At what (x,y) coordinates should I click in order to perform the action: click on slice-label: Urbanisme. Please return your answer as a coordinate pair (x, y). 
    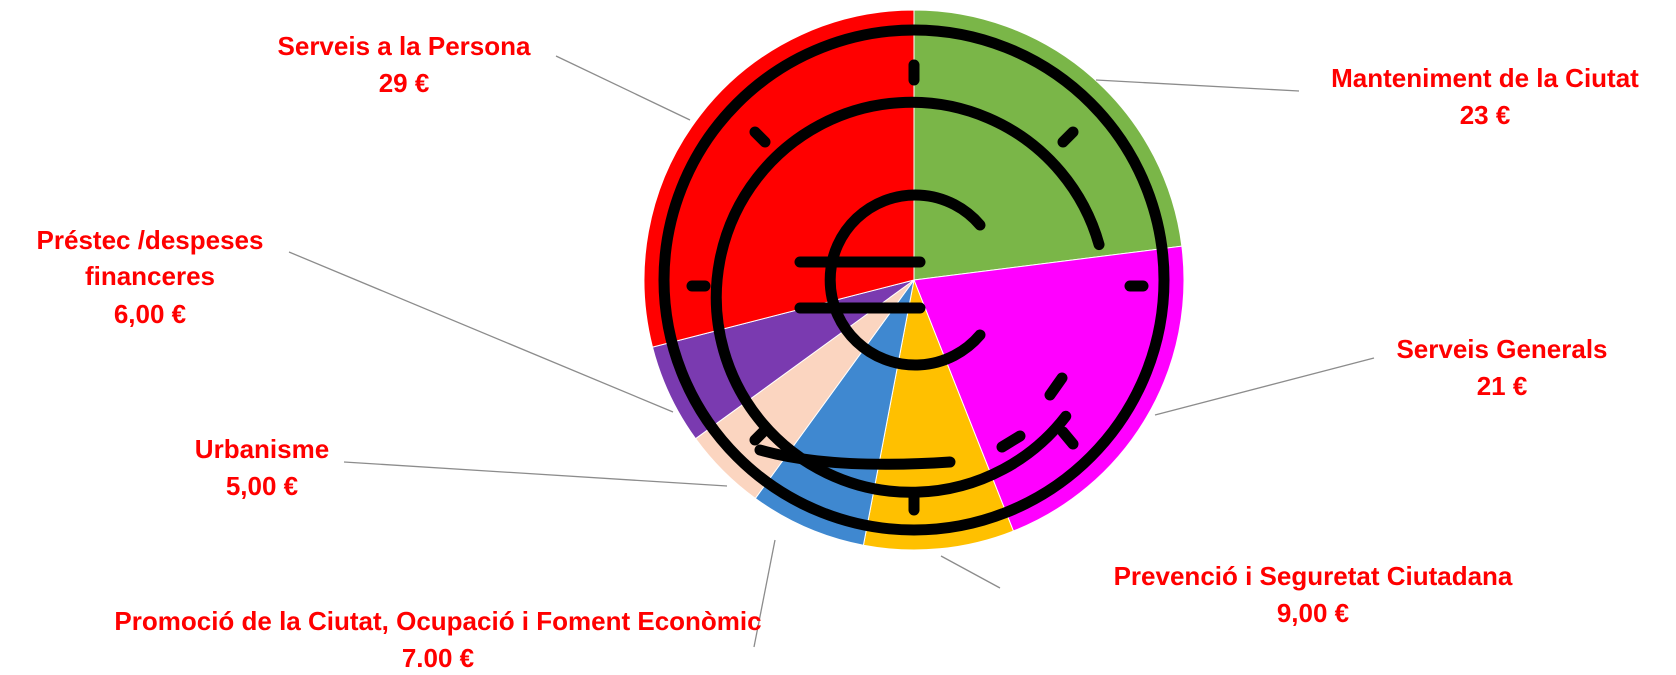
    Looking at the image, I should click on (262, 449).